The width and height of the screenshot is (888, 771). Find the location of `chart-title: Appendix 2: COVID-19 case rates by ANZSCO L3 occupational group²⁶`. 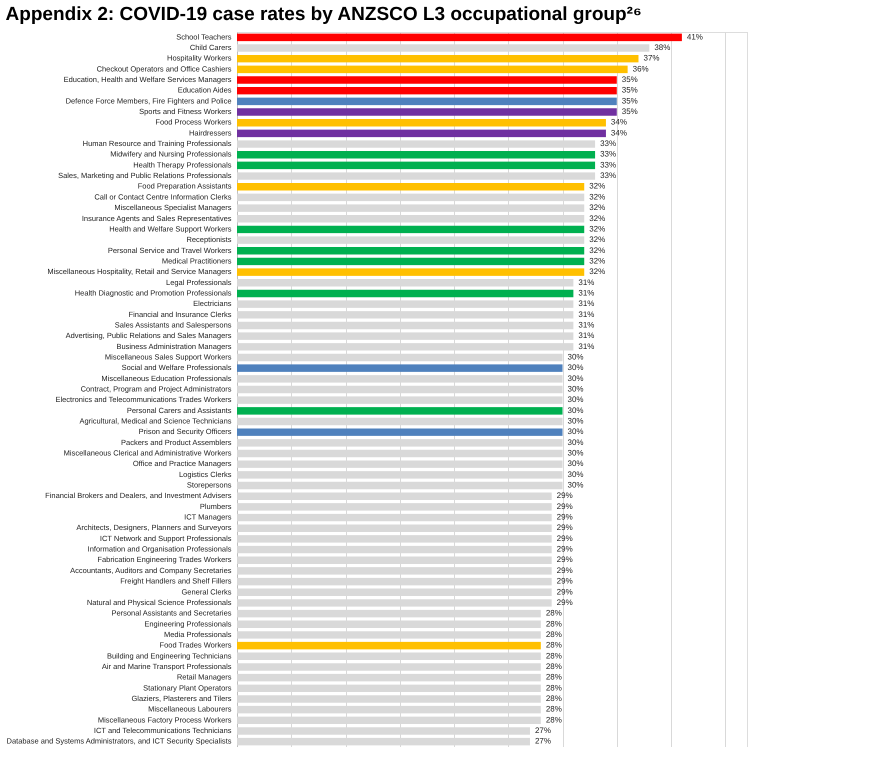

chart-title: Appendix 2: COVID-19 case rates by ANZSCO L3 occupational group²⁶ is located at coordinates (323, 14).